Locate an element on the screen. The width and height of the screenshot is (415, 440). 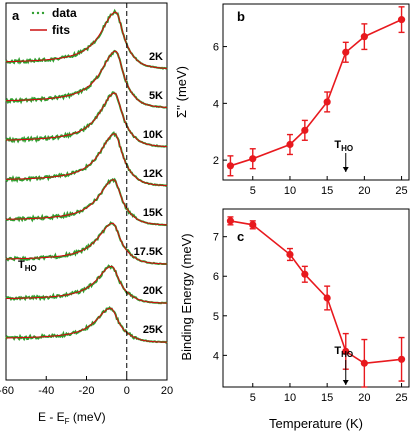
fit-curve-12K is located at coordinates (86, 160).